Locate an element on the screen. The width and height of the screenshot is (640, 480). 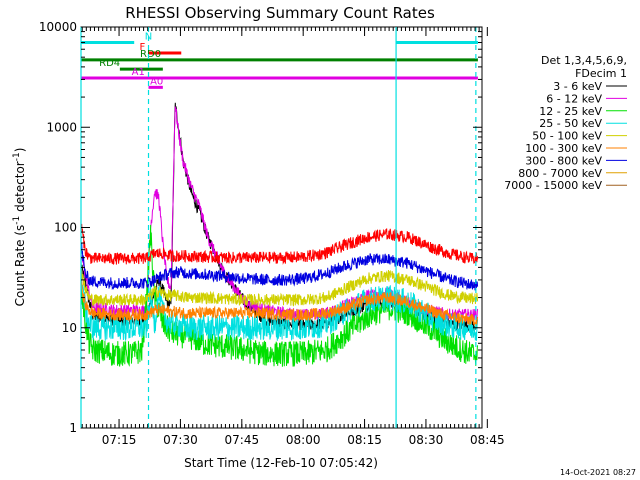
legend-header-line2: FDecim 1 is located at coordinates (601, 73).